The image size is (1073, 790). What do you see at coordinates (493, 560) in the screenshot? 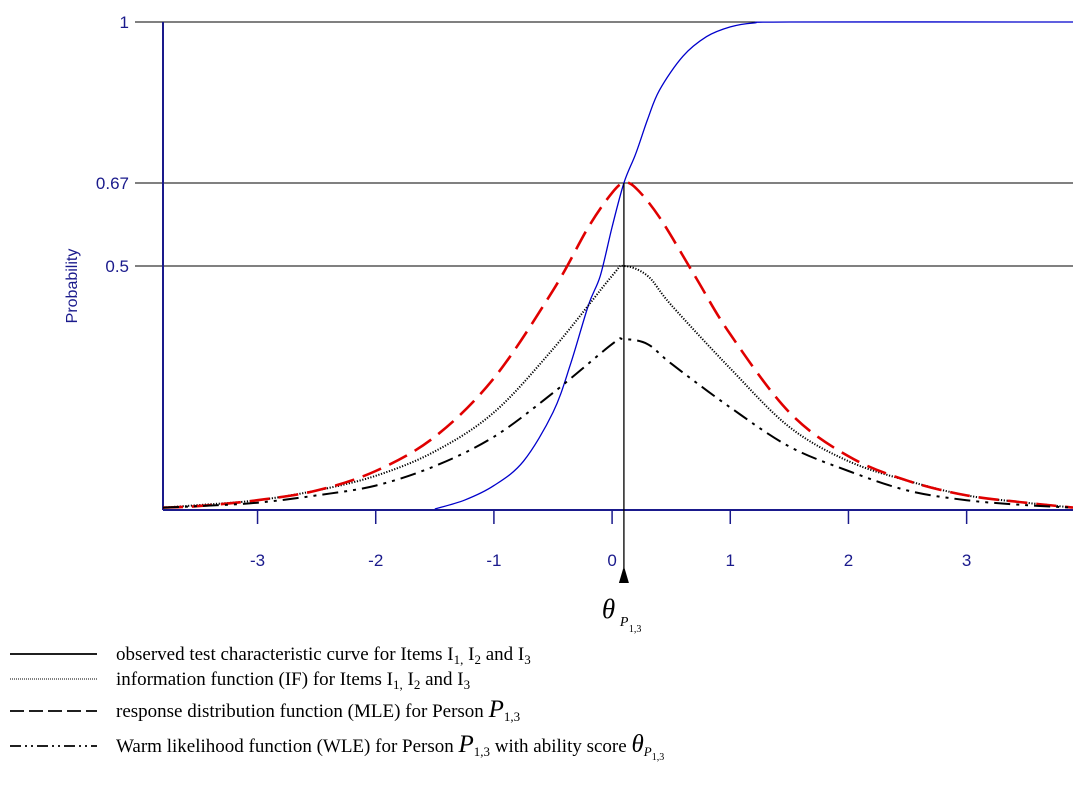
I see `x-tick-label: -1` at bounding box center [493, 560].